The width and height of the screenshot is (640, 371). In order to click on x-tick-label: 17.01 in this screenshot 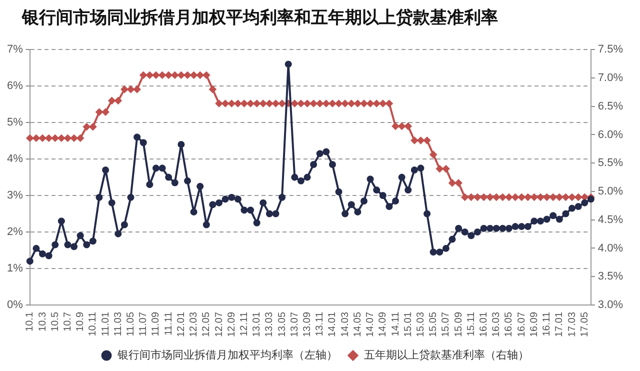, I will do `click(560, 325)`.